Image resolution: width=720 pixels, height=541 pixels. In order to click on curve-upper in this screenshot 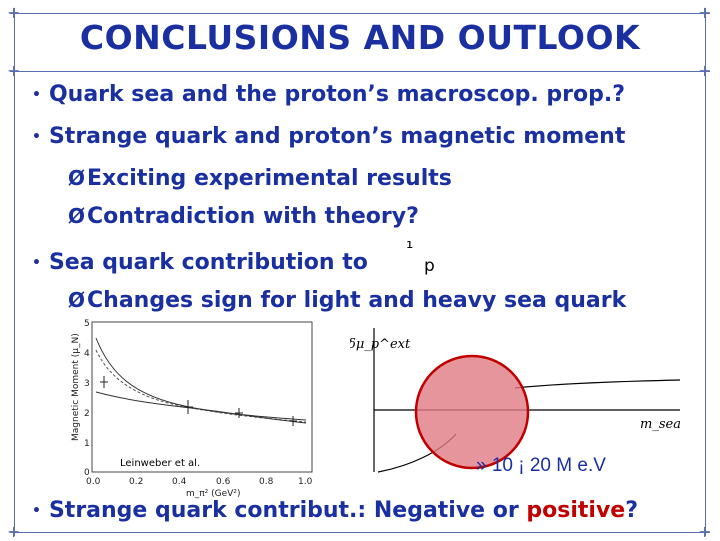, I will do `click(201, 379)`.